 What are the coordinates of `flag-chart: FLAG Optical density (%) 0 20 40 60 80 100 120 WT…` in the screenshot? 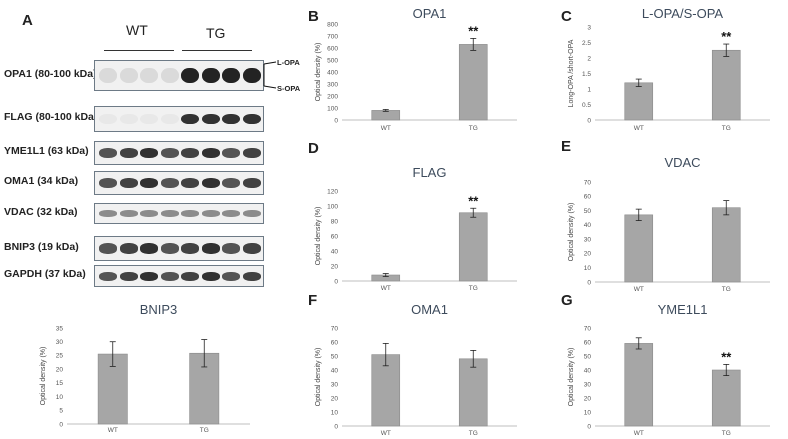 It's located at (416, 228).